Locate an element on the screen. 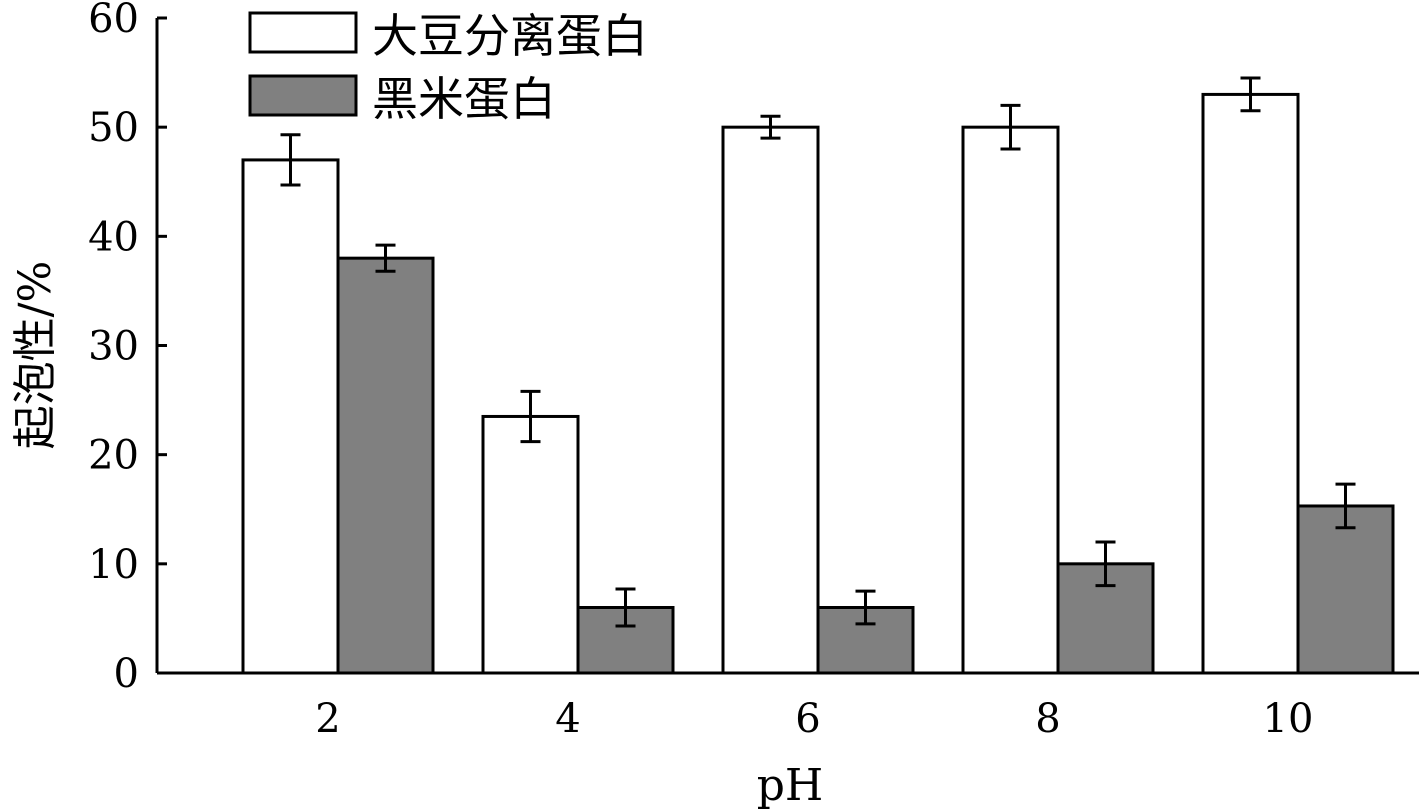 This screenshot has width=1419, height=810. x-ticks-group: 2 4 6 8 10 is located at coordinates (814, 702).